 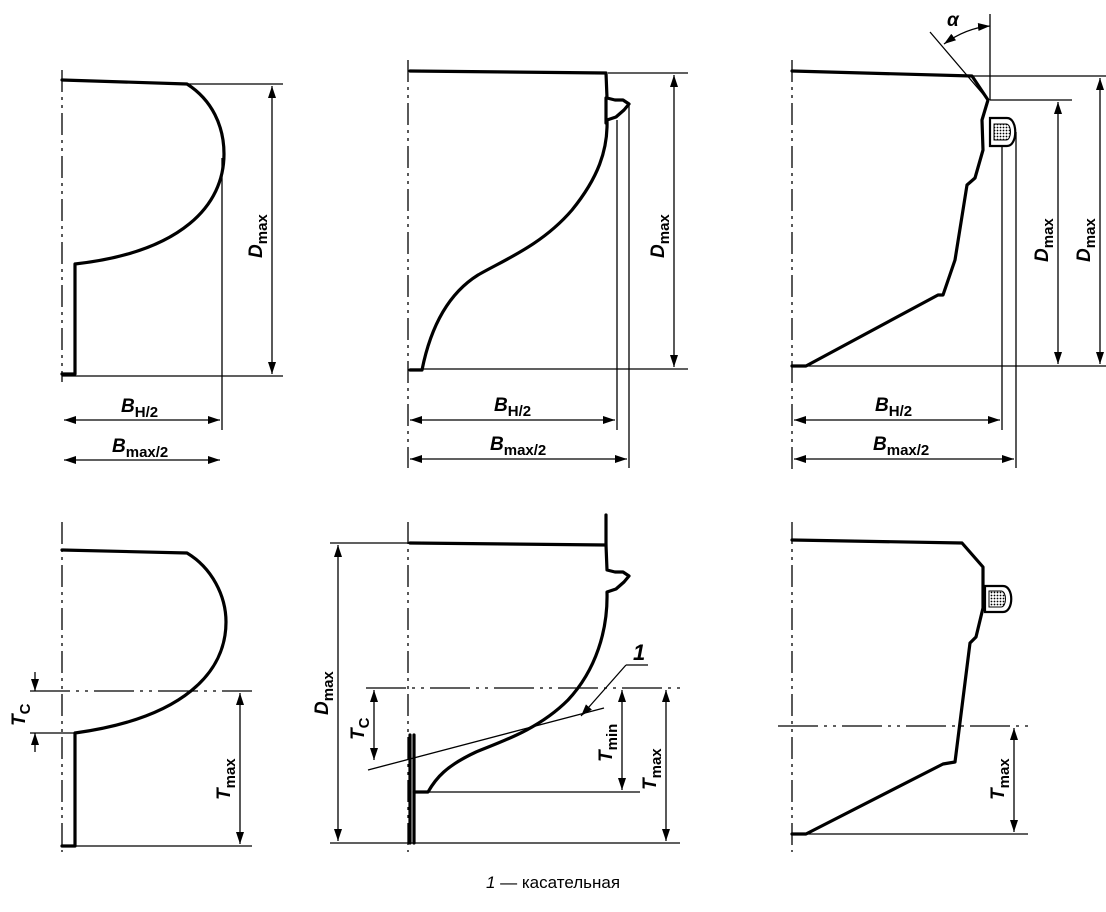 What do you see at coordinates (603, 690) in the screenshot?
I see `callout-leader` at bounding box center [603, 690].